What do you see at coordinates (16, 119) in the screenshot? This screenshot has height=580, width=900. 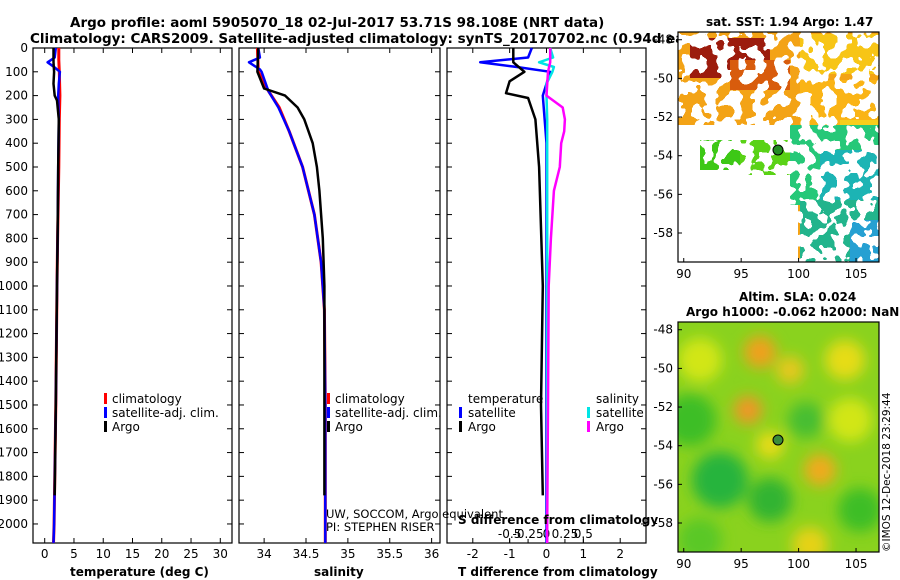 I see `depth-tick-label: 300` at bounding box center [16, 119].